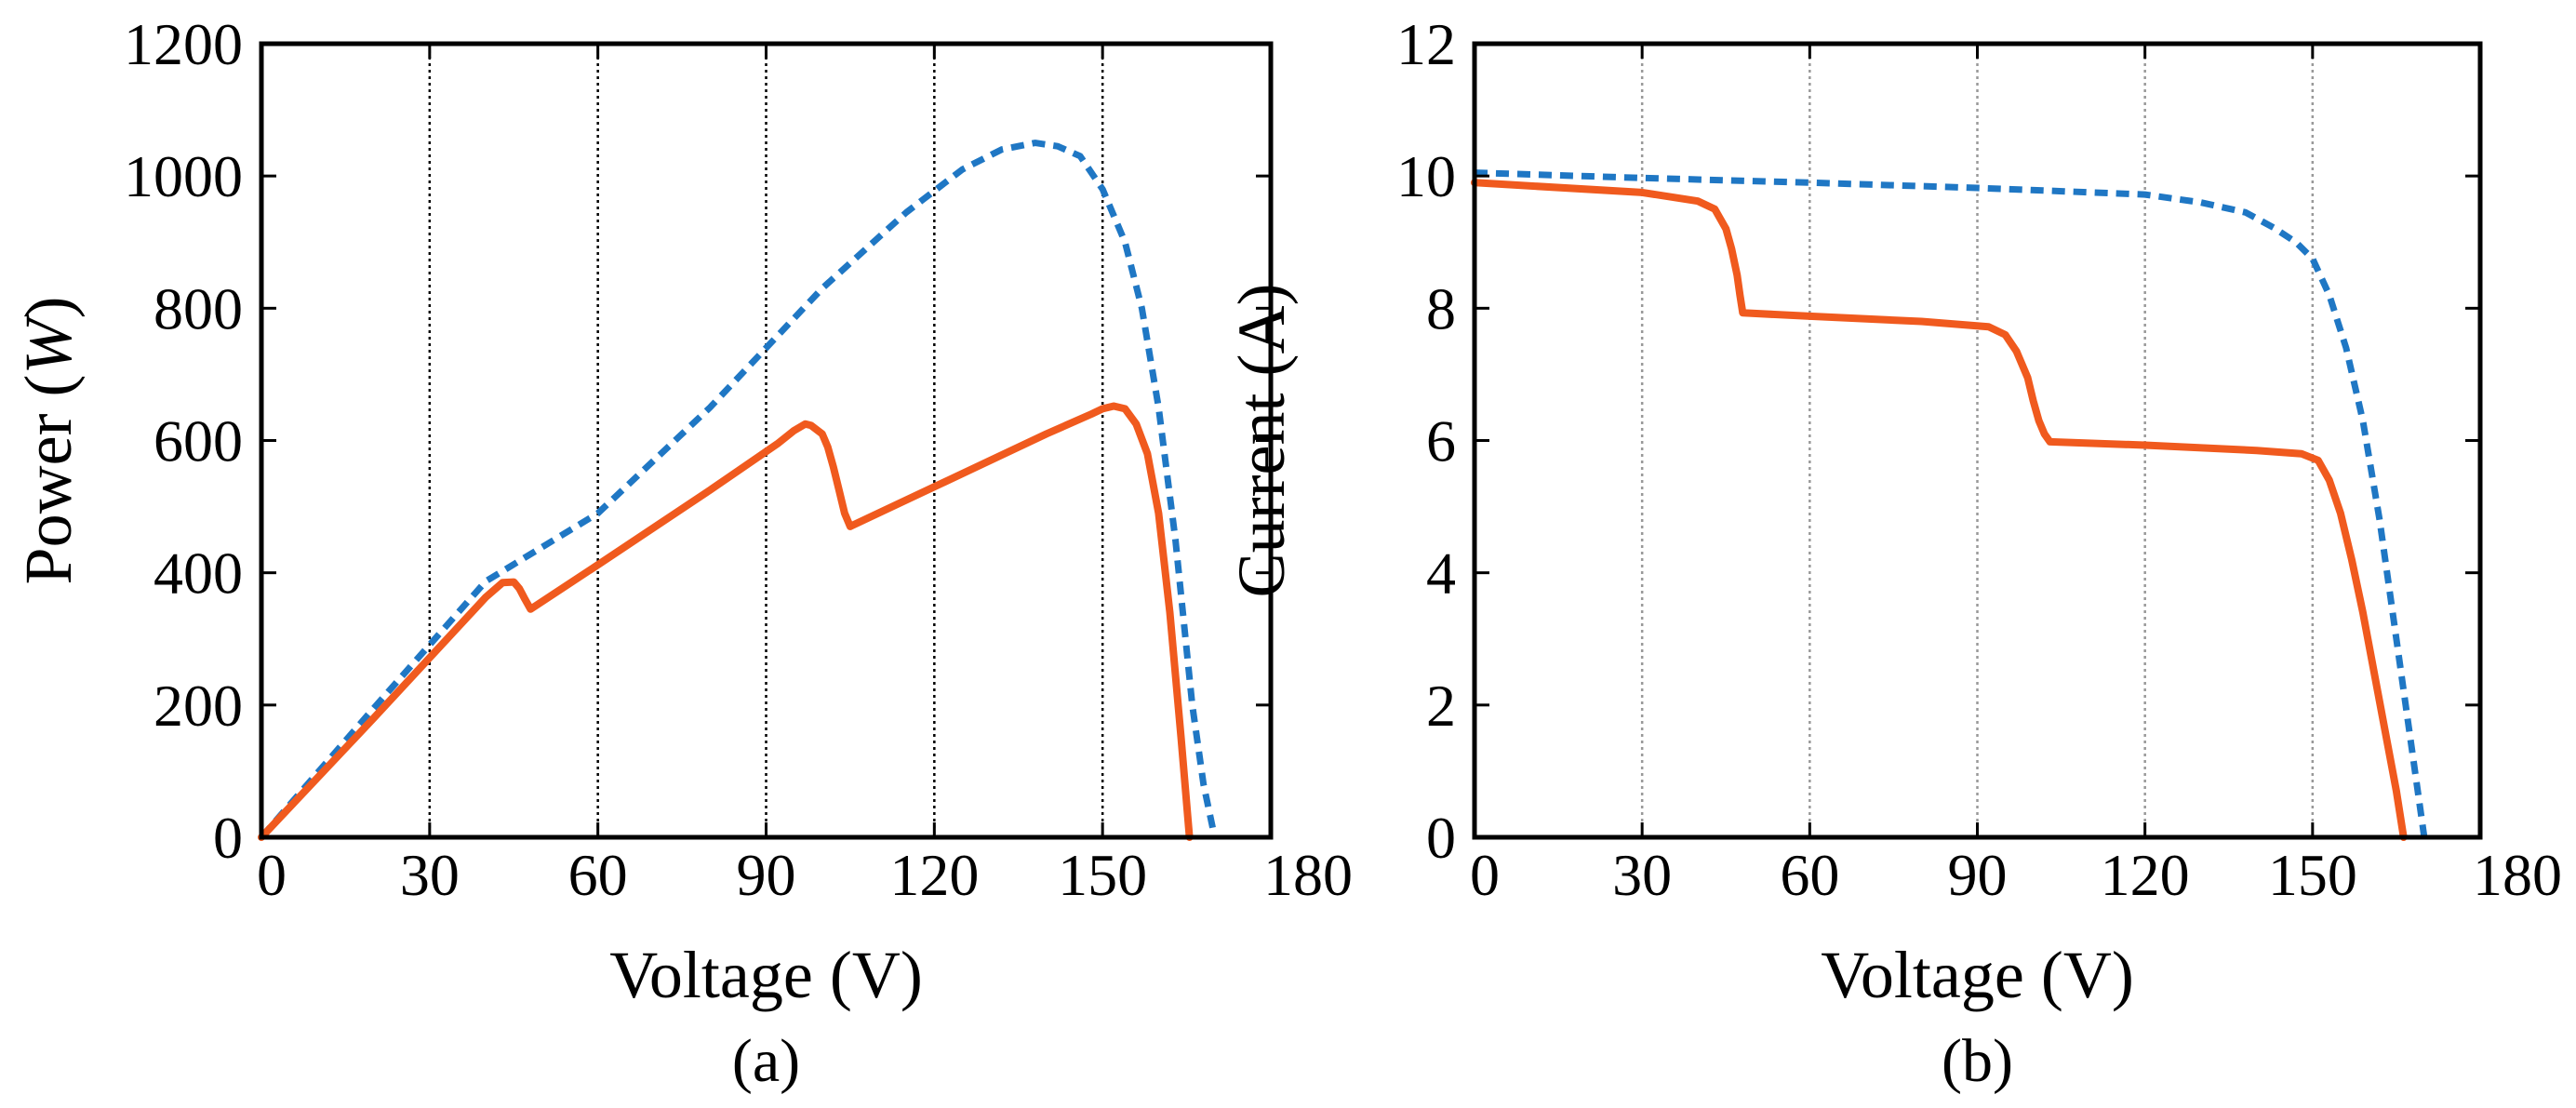 This screenshot has height=1108, width=2576. What do you see at coordinates (1426, 44) in the screenshot?
I see `y-tick-label: 12` at bounding box center [1426, 44].